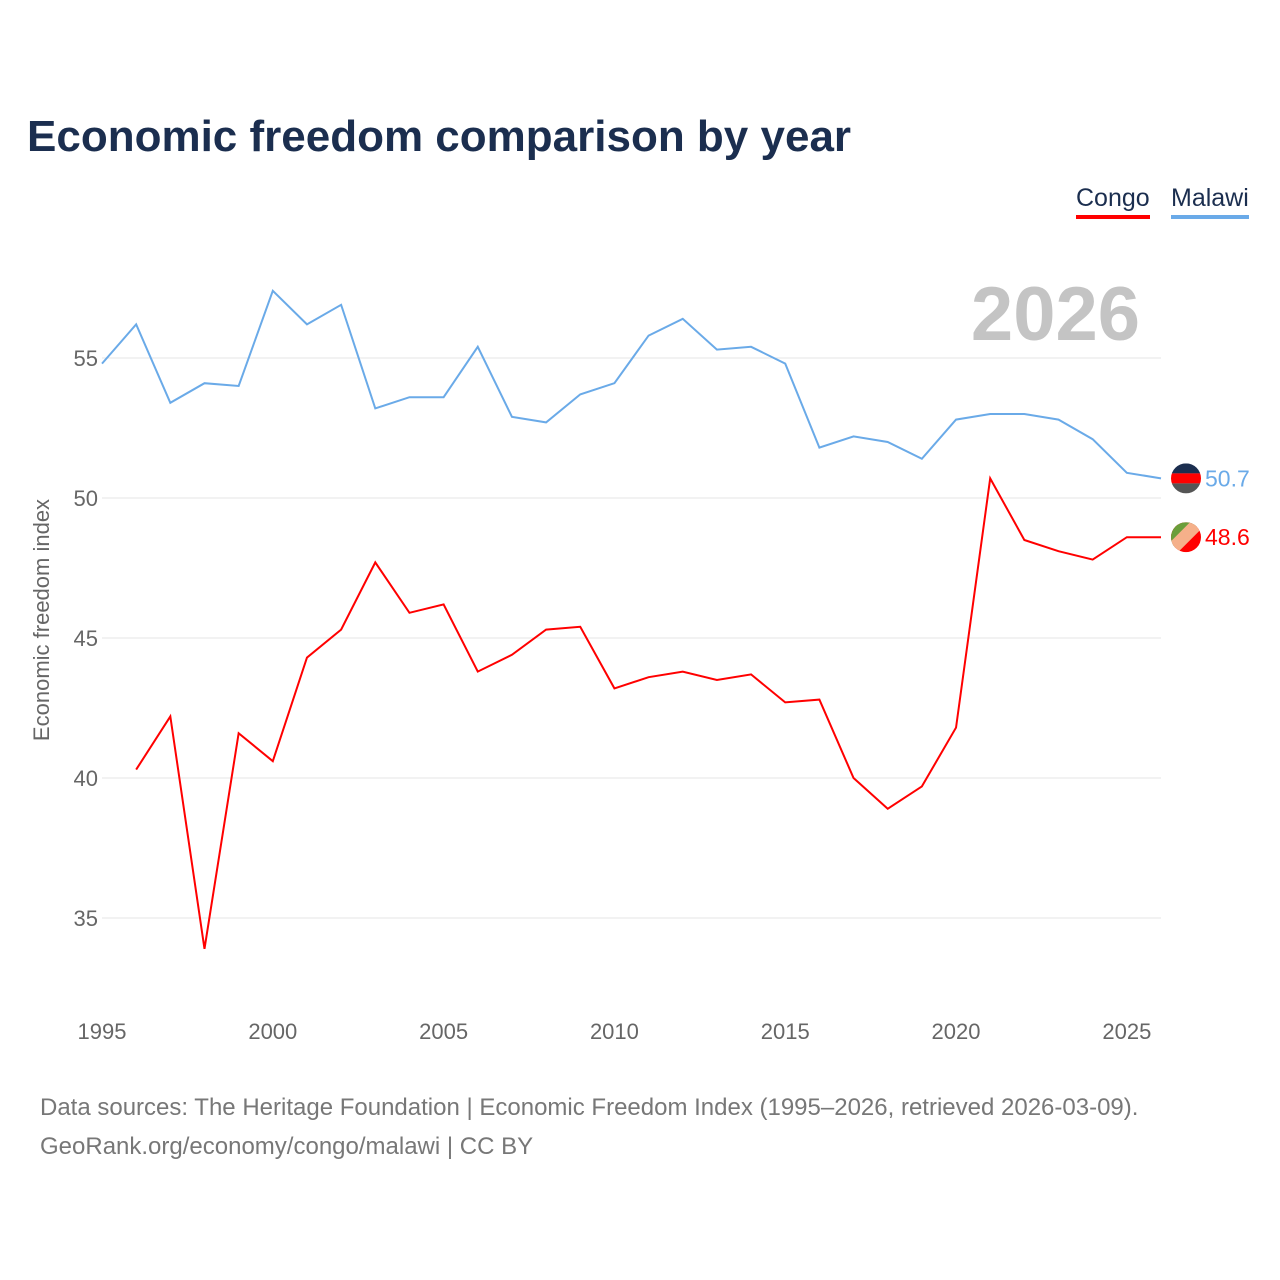 This screenshot has width=1280, height=1280. I want to click on chart-title: Economic freedom comparison by year, so click(439, 136).